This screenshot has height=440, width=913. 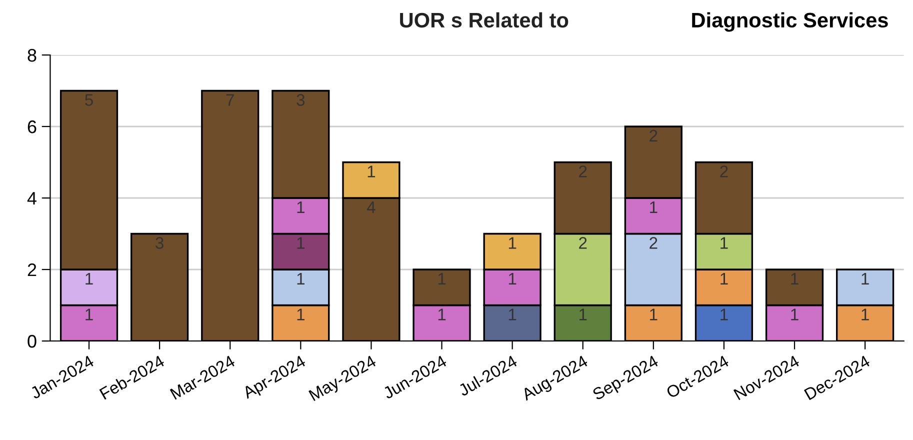 What do you see at coordinates (89, 100) in the screenshot?
I see `data-label: 5` at bounding box center [89, 100].